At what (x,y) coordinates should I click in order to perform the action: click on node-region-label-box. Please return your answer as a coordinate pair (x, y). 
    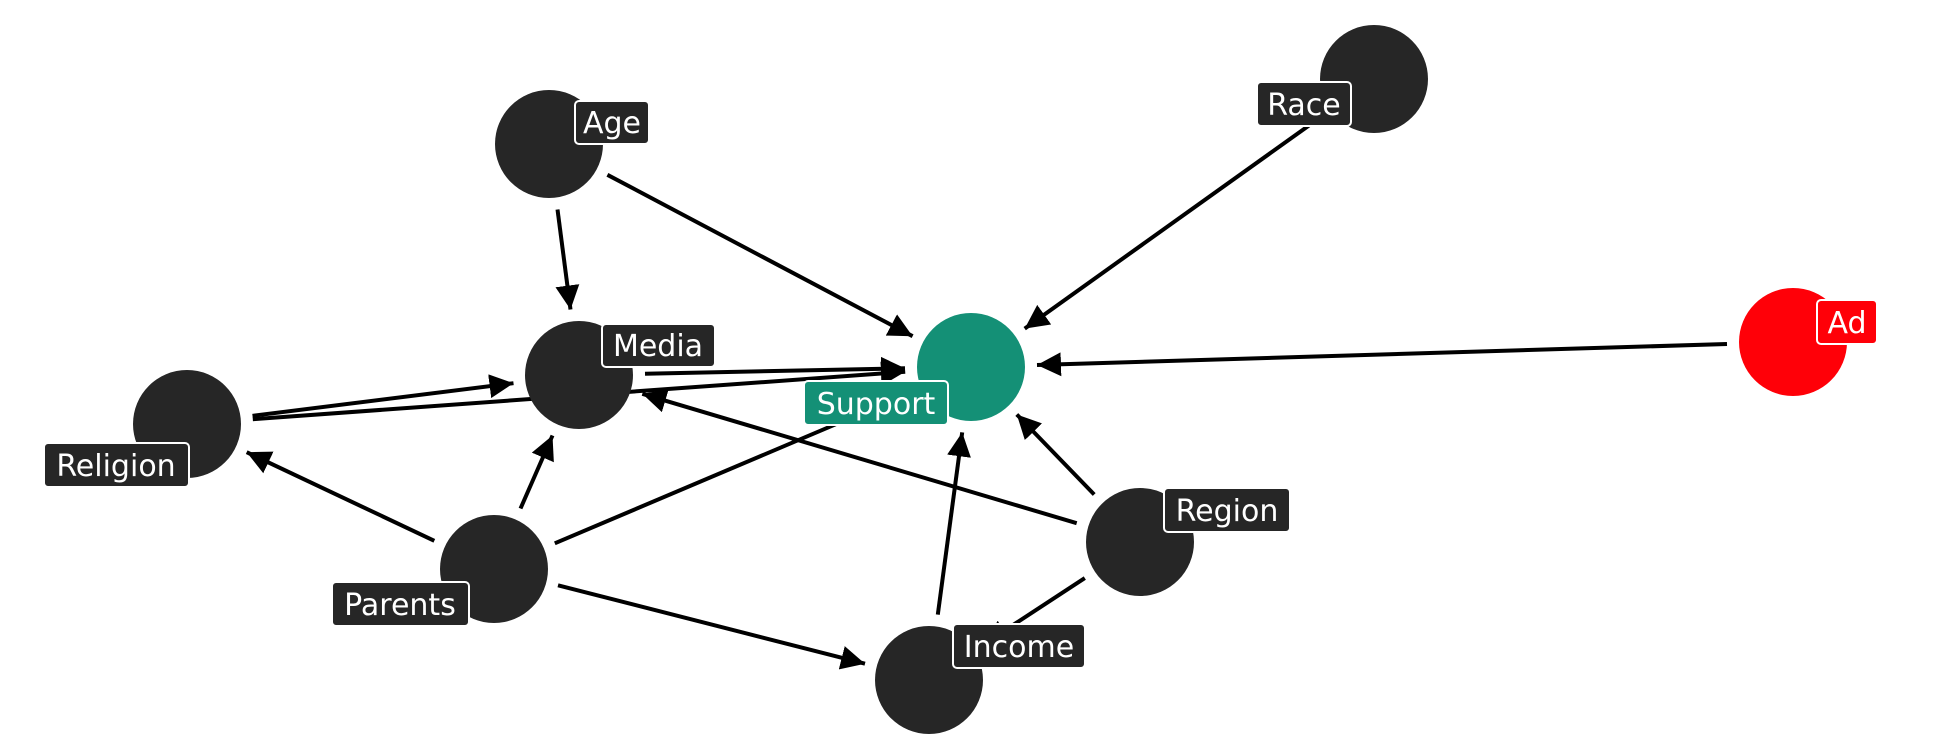
    Looking at the image, I should click on (1227, 510).